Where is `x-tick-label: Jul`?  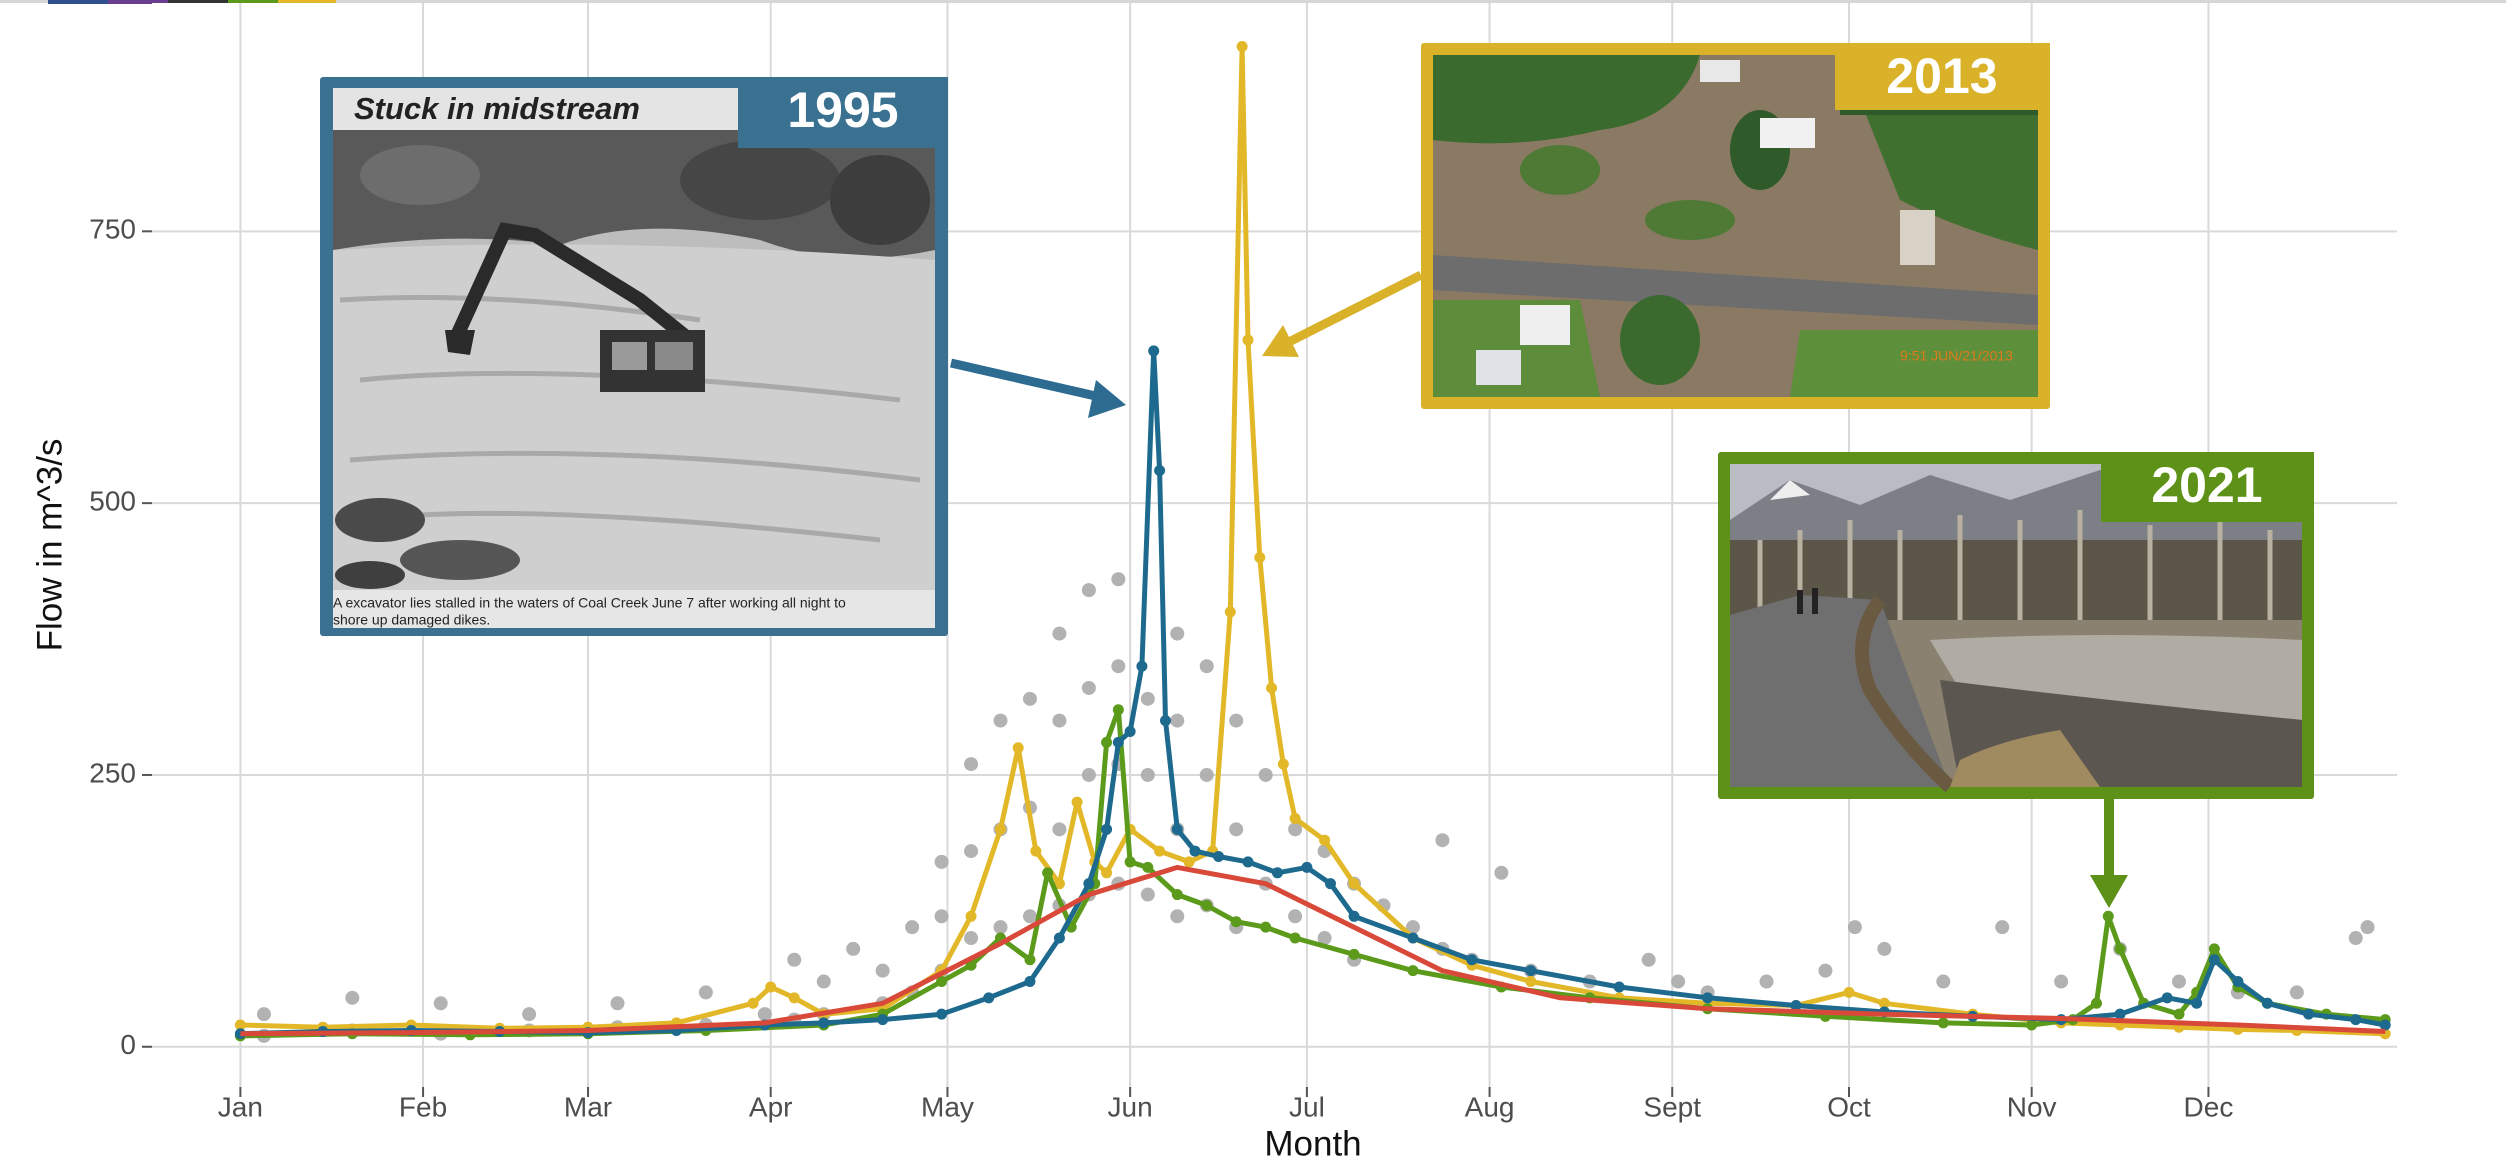 x-tick-label: Jul is located at coordinates (1307, 1106).